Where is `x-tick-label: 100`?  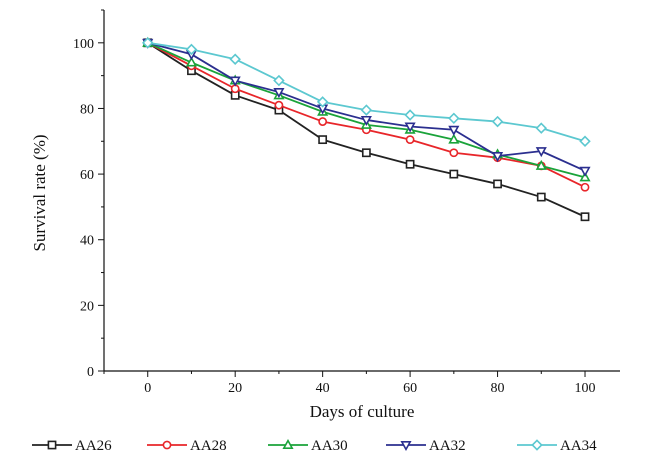 x-tick-label: 100 is located at coordinates (585, 388).